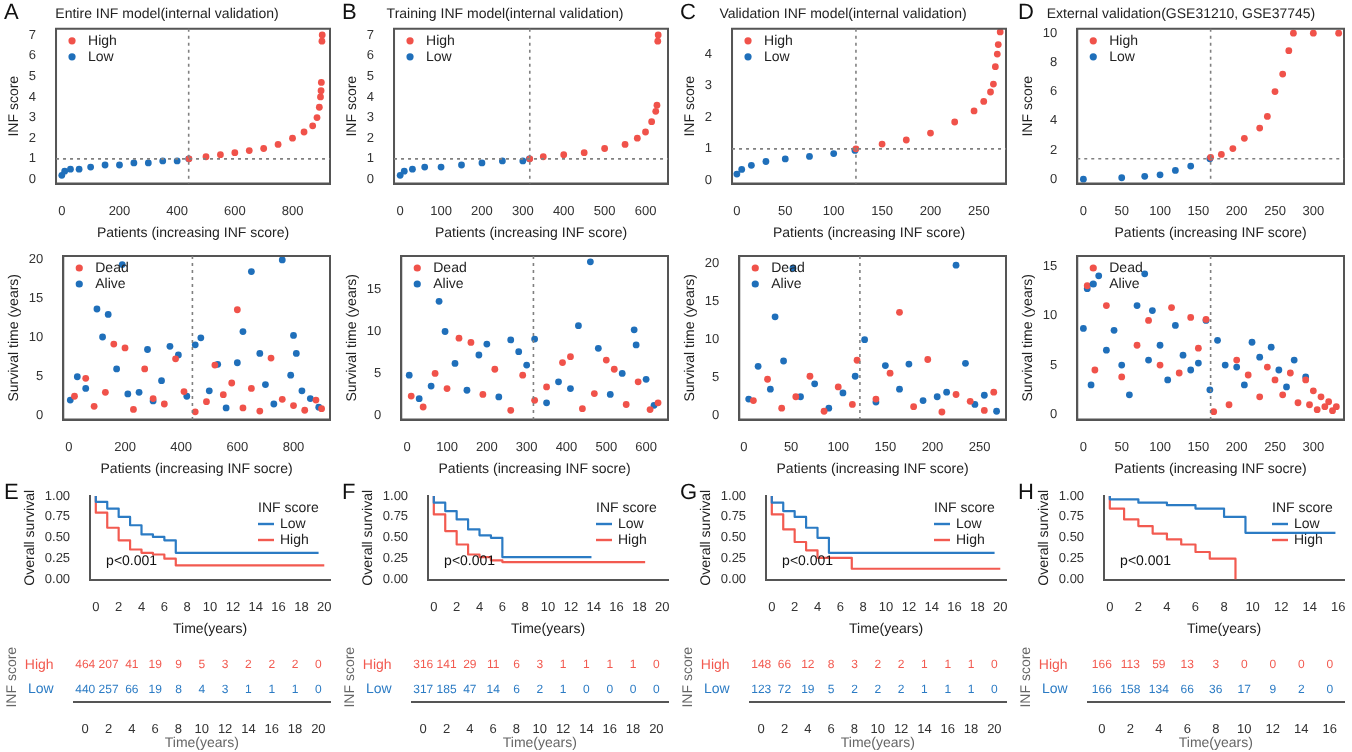 The height and width of the screenshot is (752, 1352). Describe the element at coordinates (349, 493) in the screenshot. I see `text: F` at that location.